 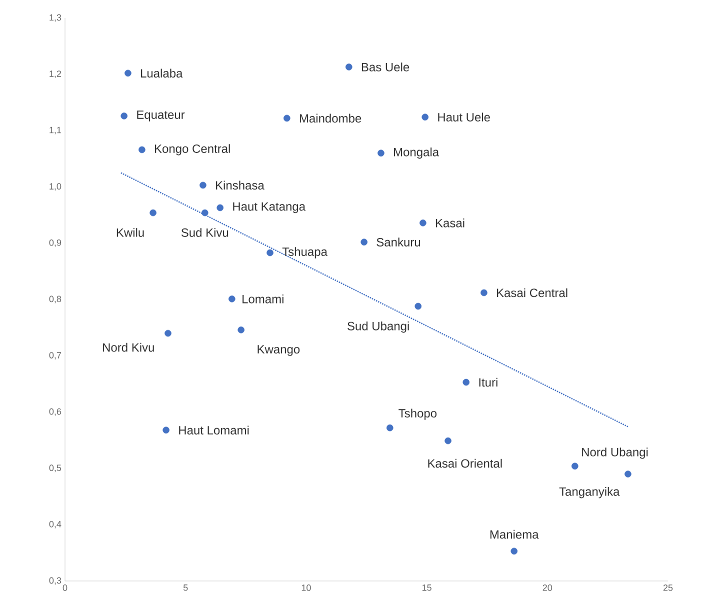 What do you see at coordinates (668, 587) in the screenshot?
I see `x-tick-label: 25` at bounding box center [668, 587].